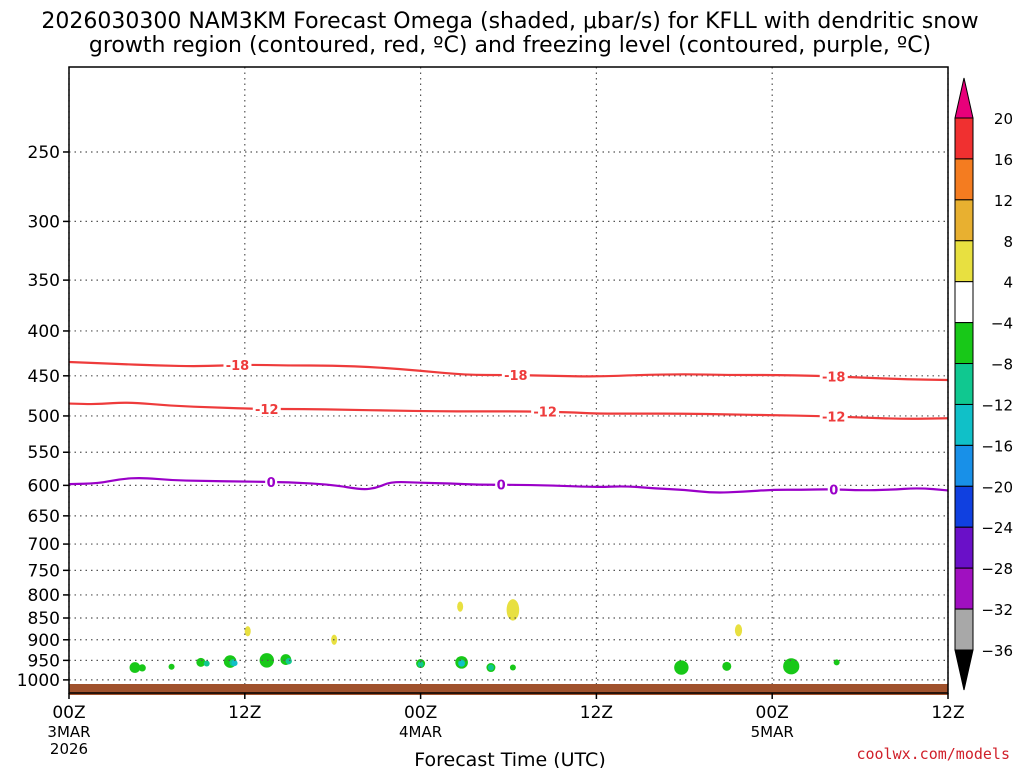 Image resolution: width=1024 pixels, height=768 pixels. Describe the element at coordinates (964, 98) in the screenshot. I see `colorbar-top-arrow` at that location.